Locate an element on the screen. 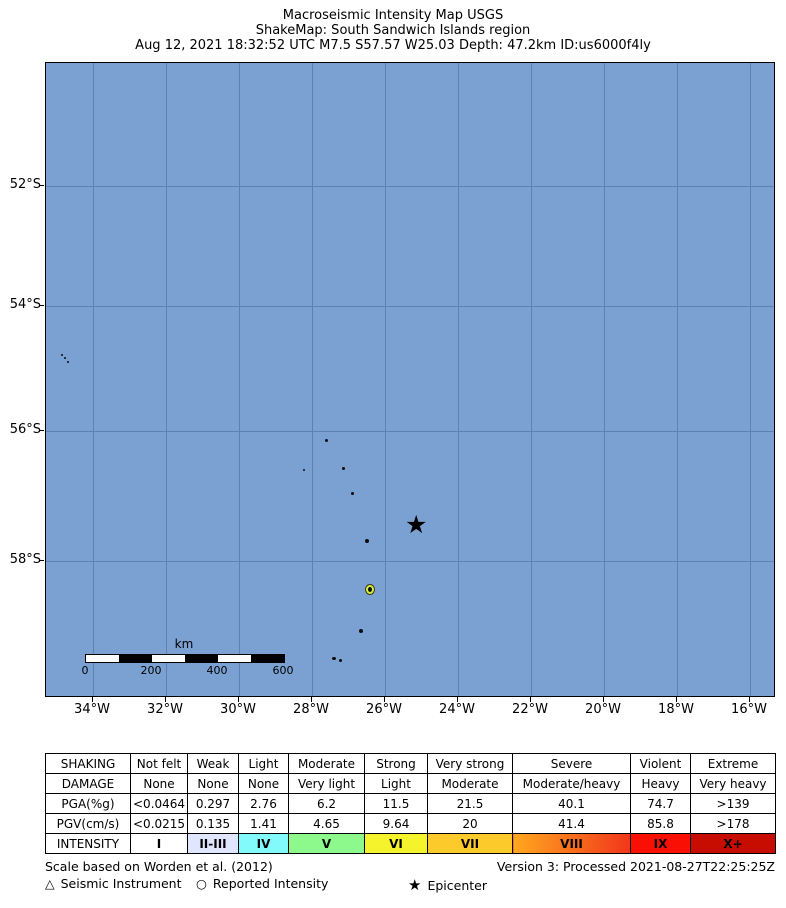 The image size is (786, 908). legend-seismic-instrument: △ Seismic Instrument is located at coordinates (113, 883).